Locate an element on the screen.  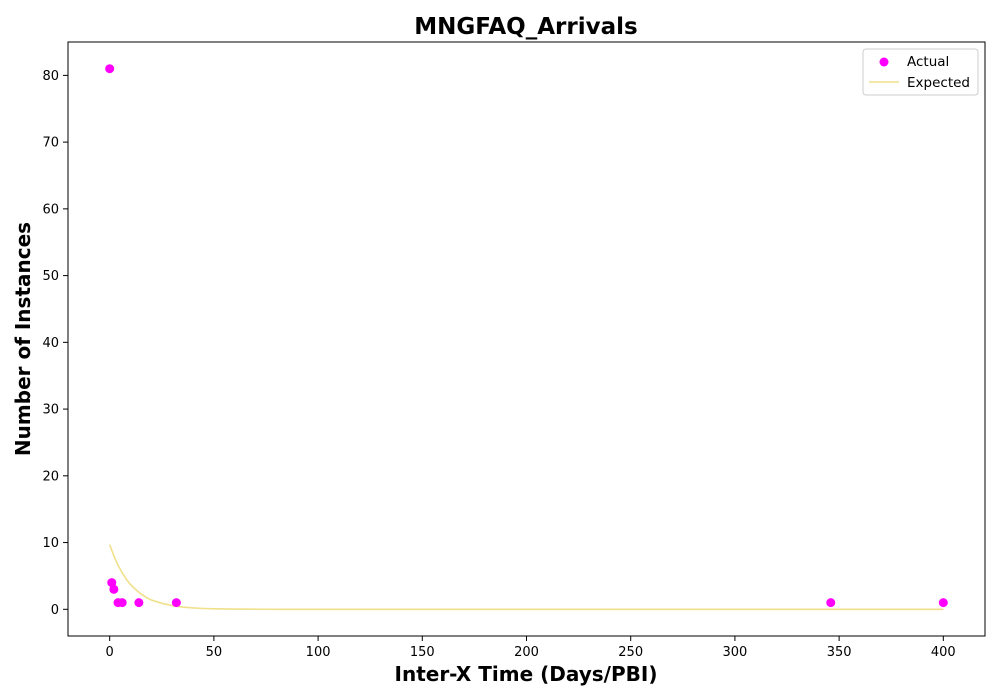
x-tick-label: 100 is located at coordinates (318, 652).